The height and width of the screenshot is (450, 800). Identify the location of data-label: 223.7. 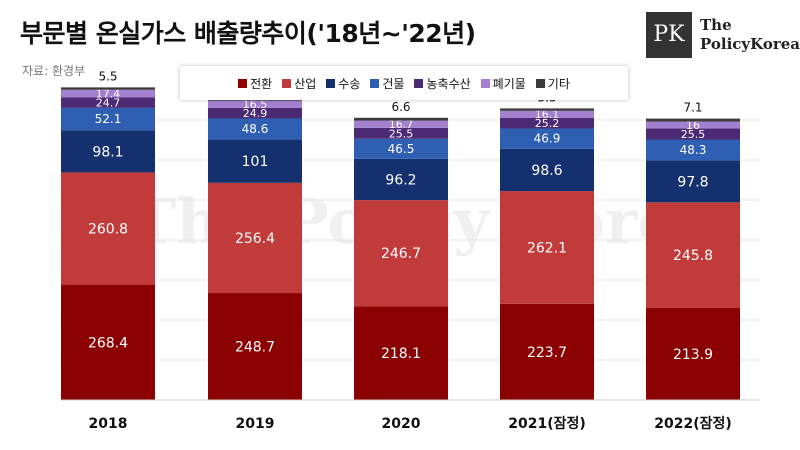
(547, 353).